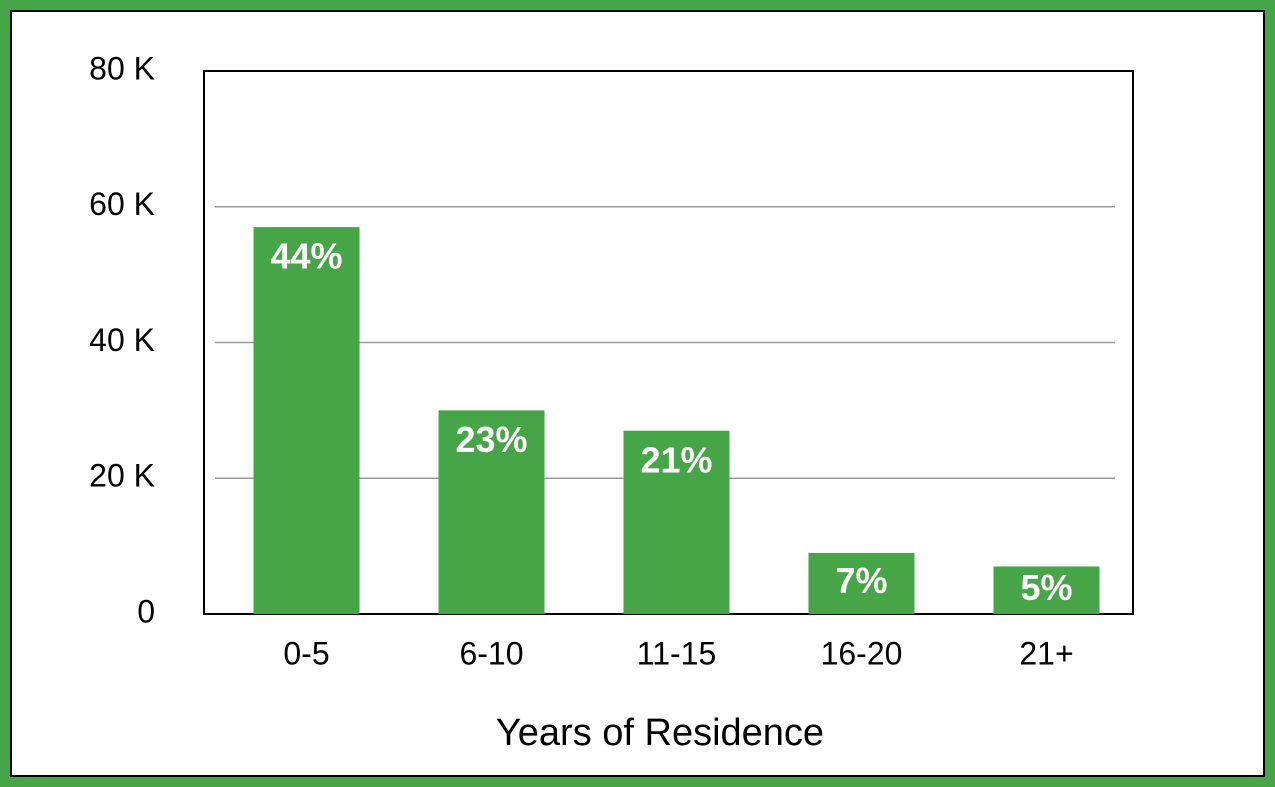 This screenshot has height=787, width=1275. Describe the element at coordinates (122, 204) in the screenshot. I see `y-tick-label: 60 K` at that location.